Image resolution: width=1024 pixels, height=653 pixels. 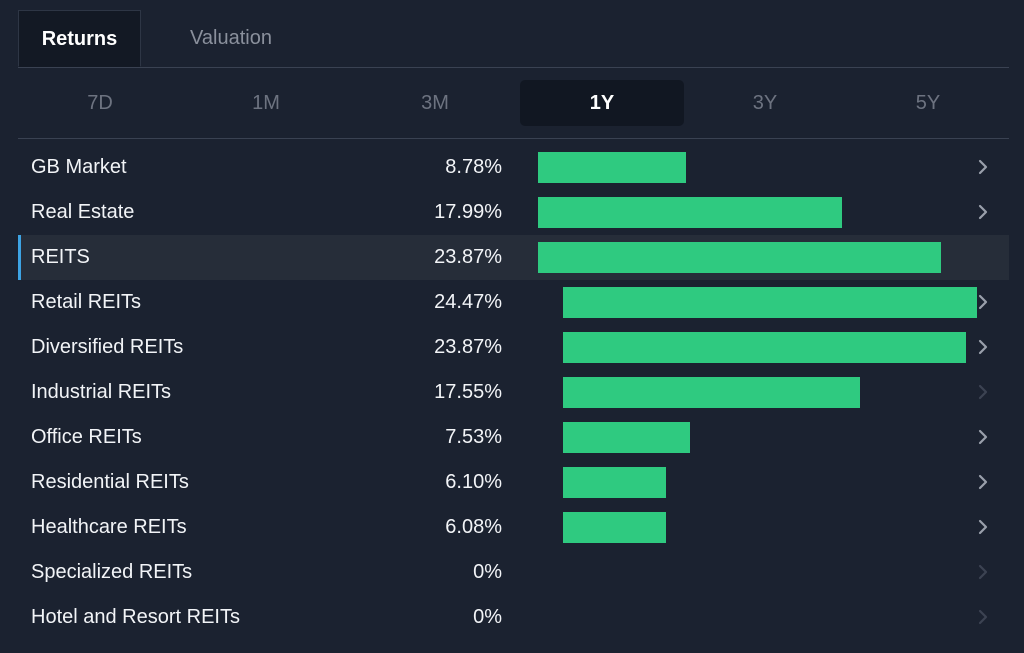 What do you see at coordinates (473, 482) in the screenshot?
I see `row-value: 6.10%` at bounding box center [473, 482].